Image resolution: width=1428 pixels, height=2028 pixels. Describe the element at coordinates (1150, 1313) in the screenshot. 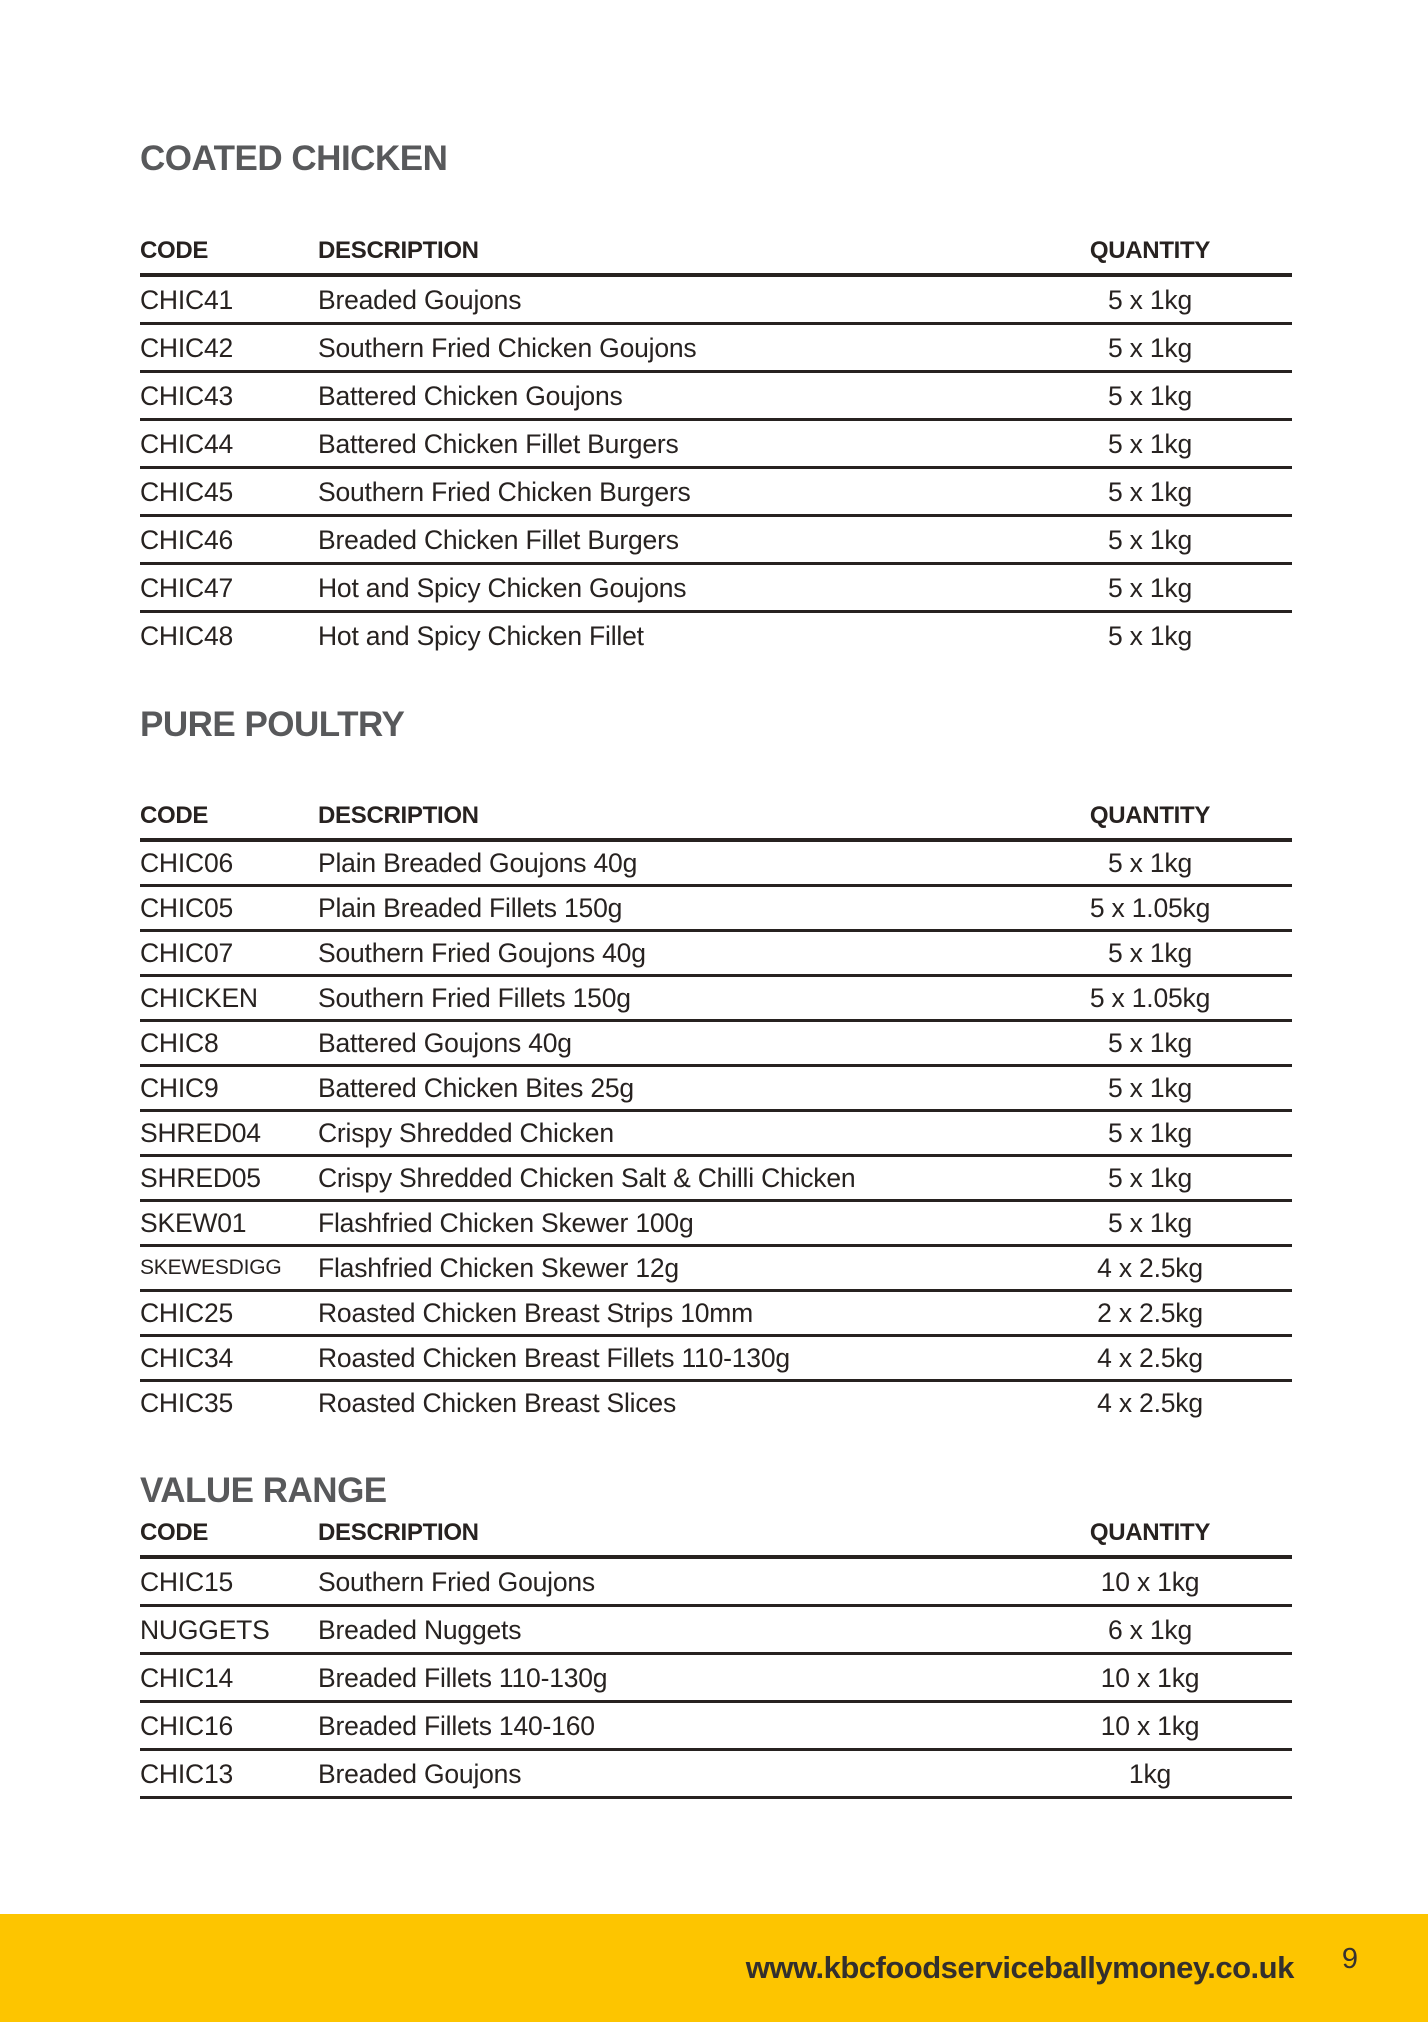

I see `cell-quantity: 2 x 2.5kg` at that location.